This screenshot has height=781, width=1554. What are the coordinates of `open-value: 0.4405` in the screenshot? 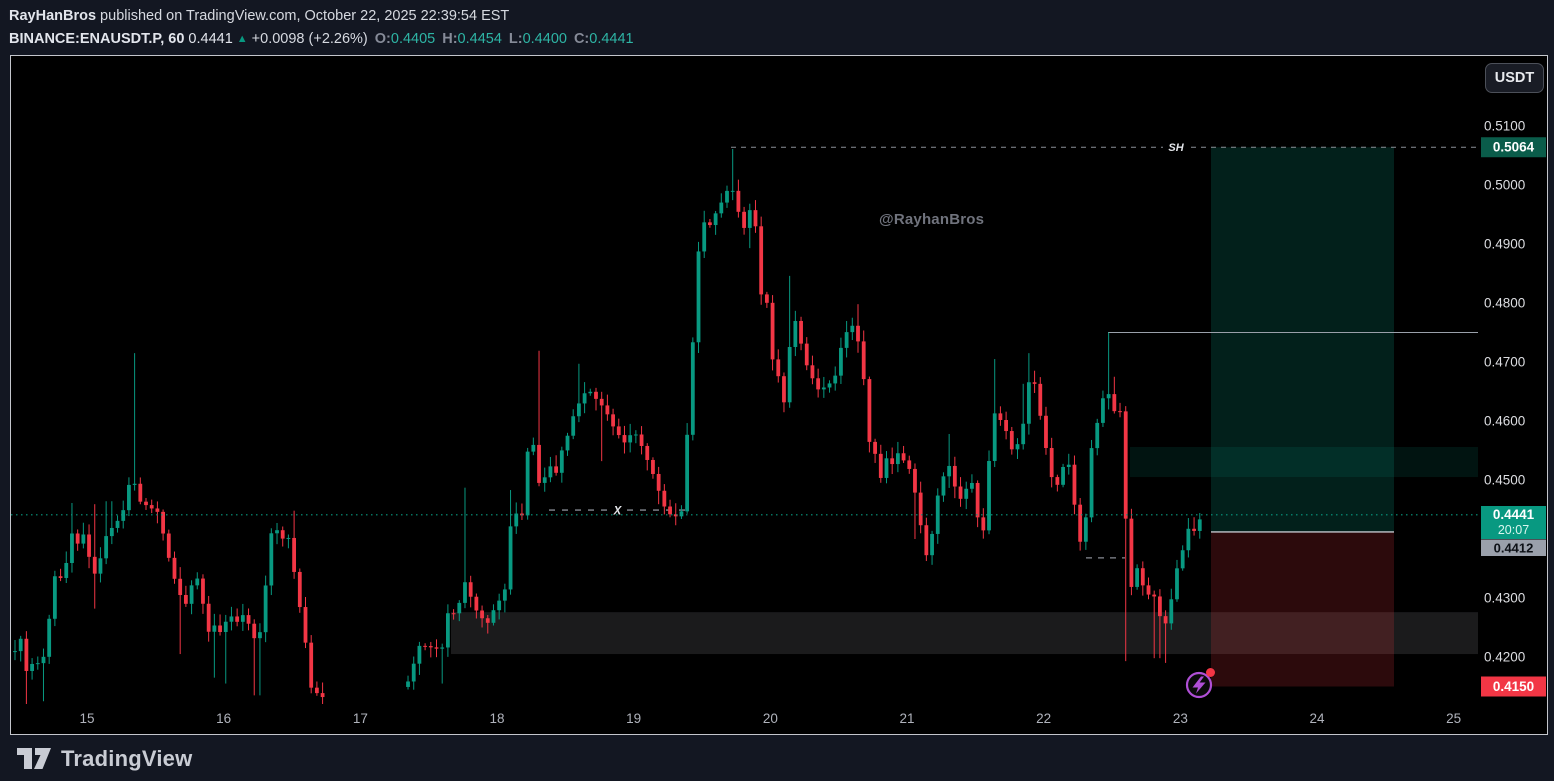 It's located at (413, 38).